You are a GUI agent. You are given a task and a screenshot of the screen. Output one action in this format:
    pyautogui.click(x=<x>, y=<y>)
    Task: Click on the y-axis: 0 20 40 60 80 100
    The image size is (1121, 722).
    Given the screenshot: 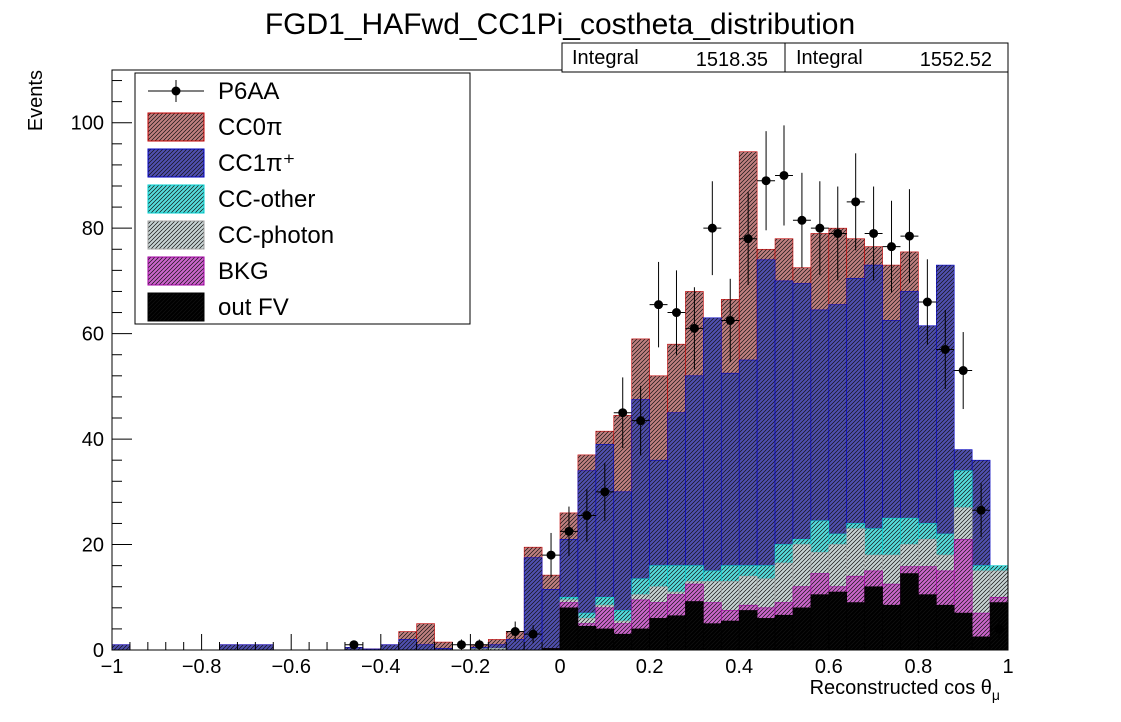 What is the action you would take?
    pyautogui.click(x=101, y=371)
    